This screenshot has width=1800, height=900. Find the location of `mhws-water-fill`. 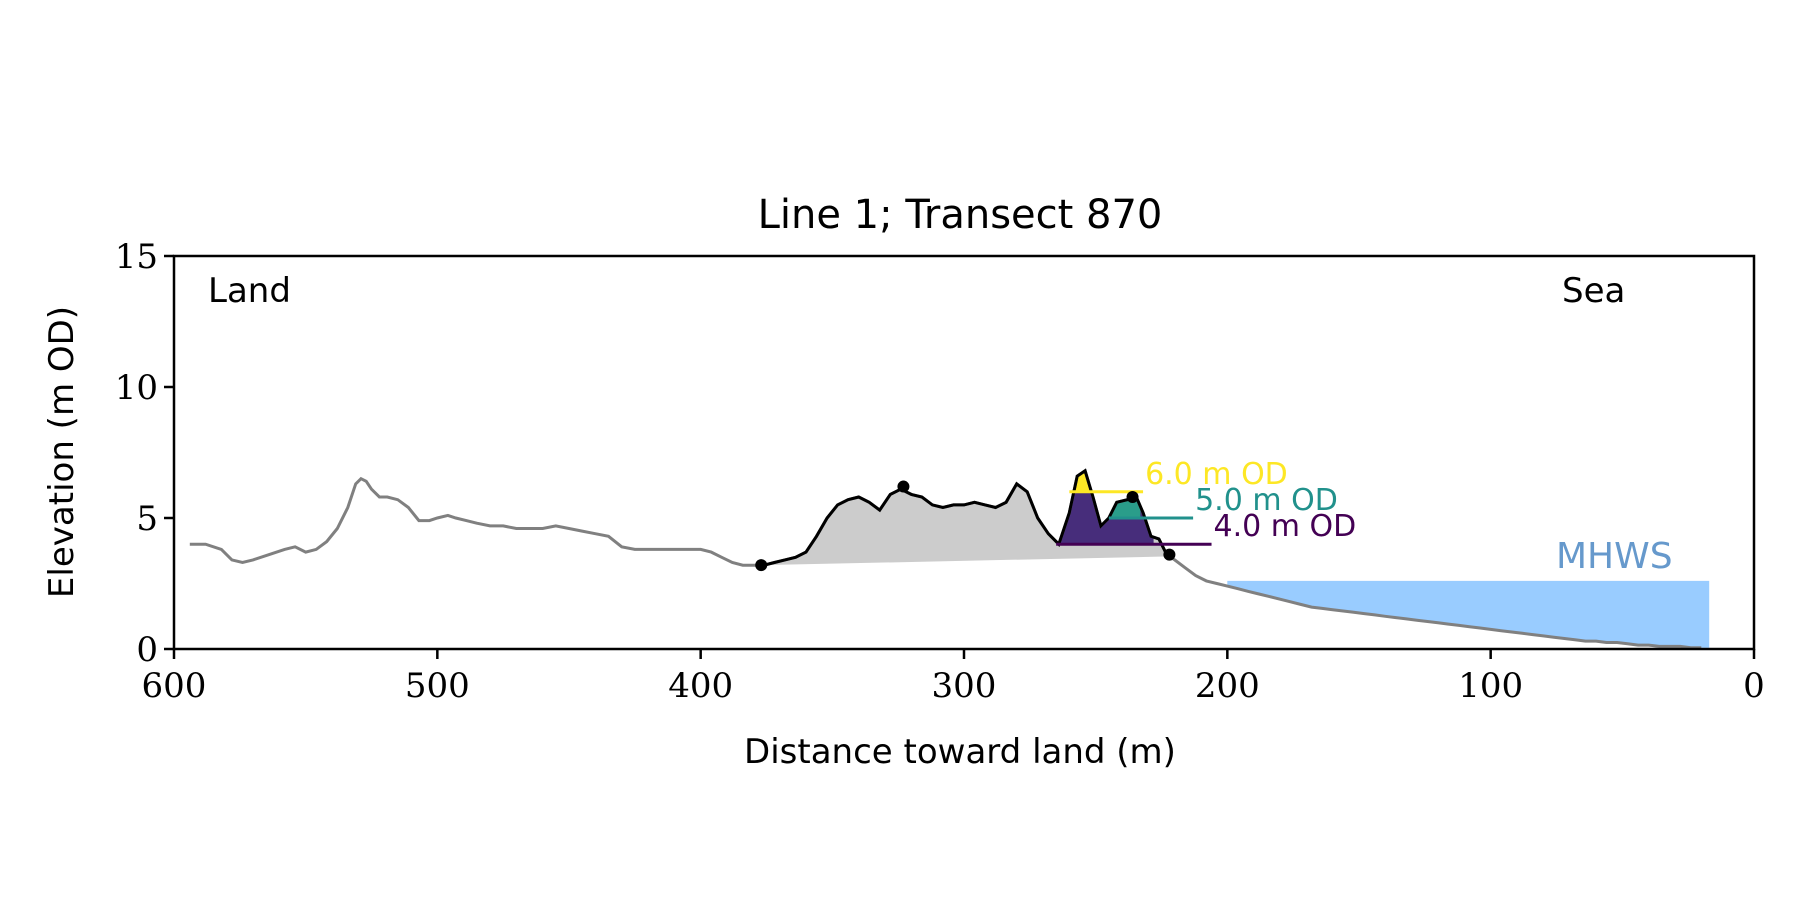

mhws-water-fill is located at coordinates (1468, 614).